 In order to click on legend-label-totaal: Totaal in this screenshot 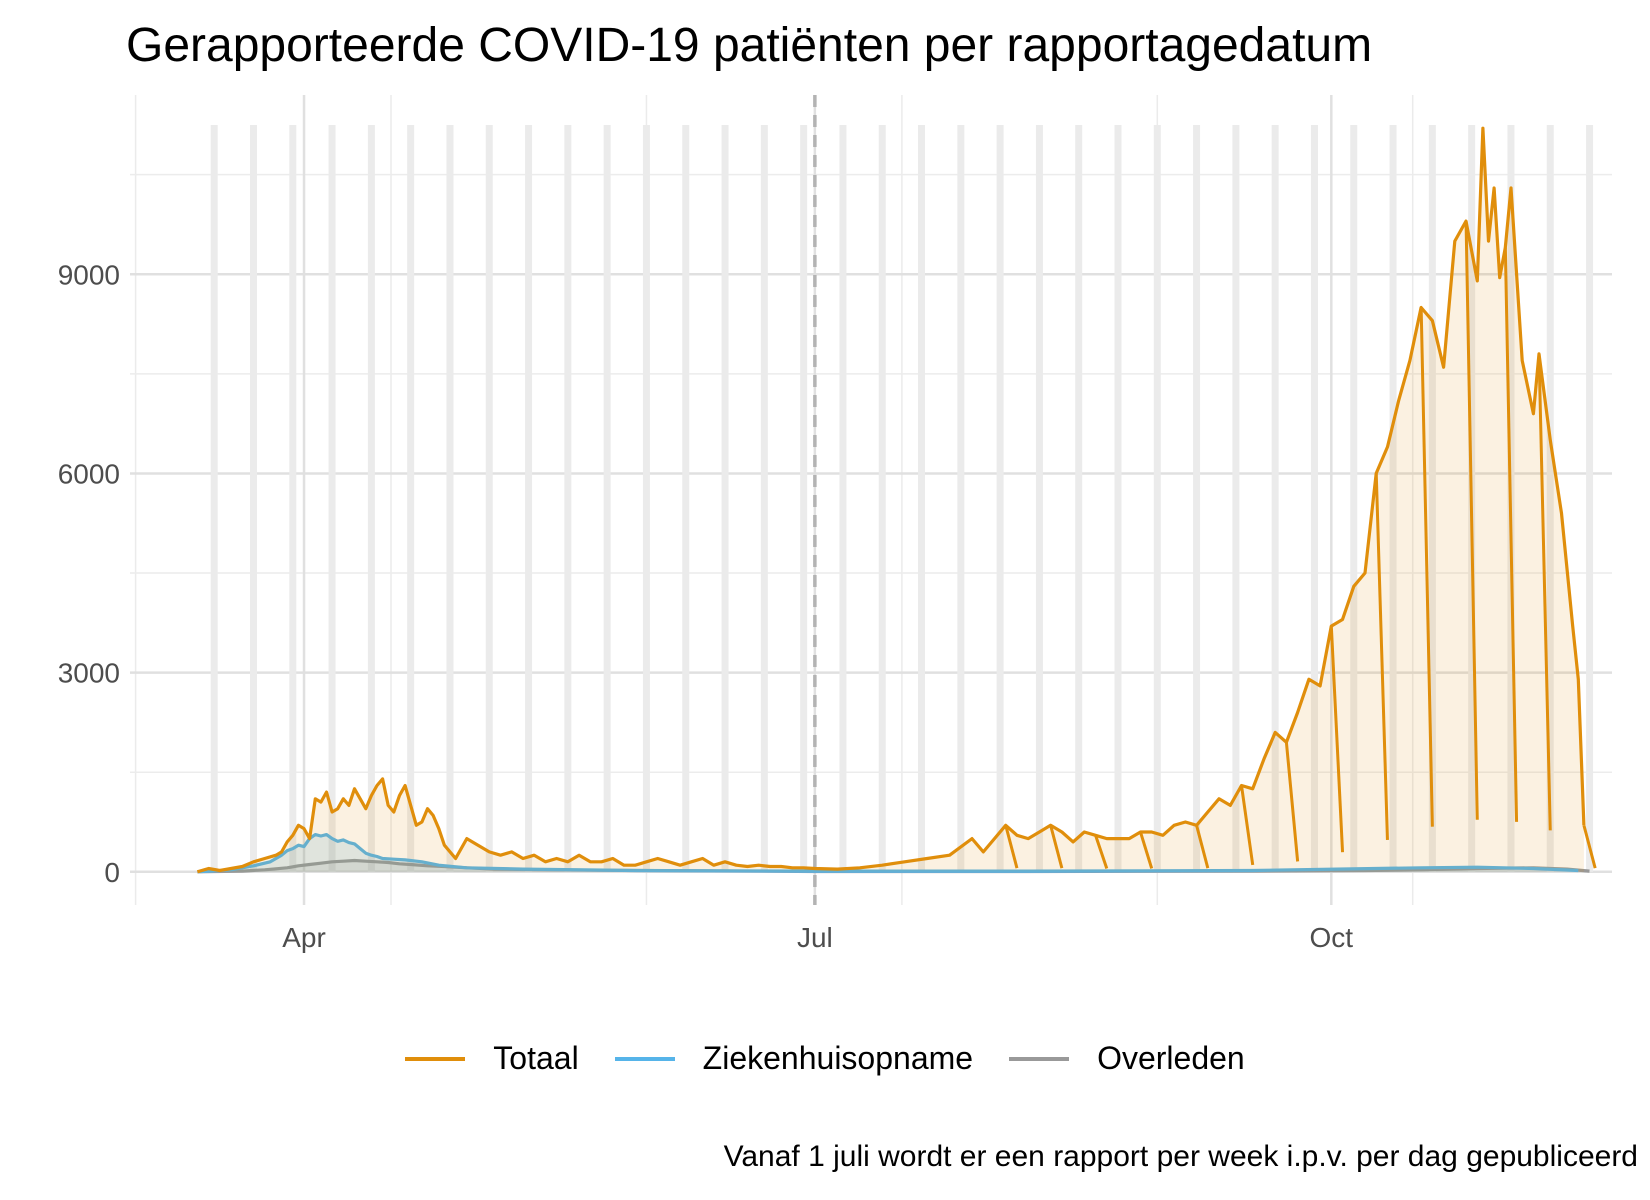, I will do `click(536, 1058)`.